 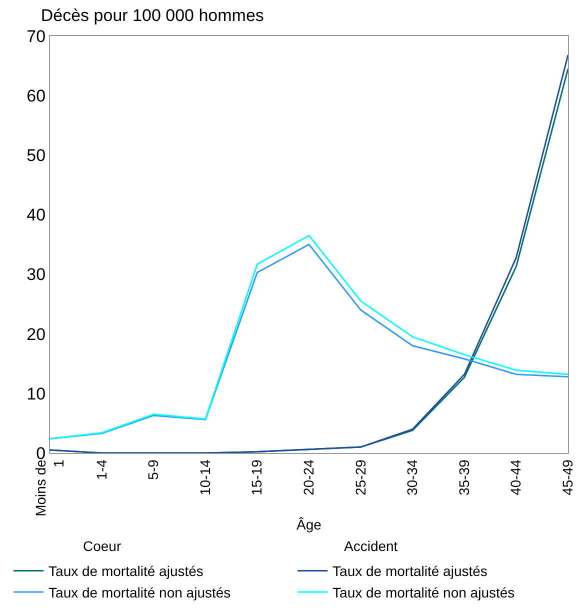 What do you see at coordinates (360, 477) in the screenshot?
I see `x-tick-label: 25-29` at bounding box center [360, 477].